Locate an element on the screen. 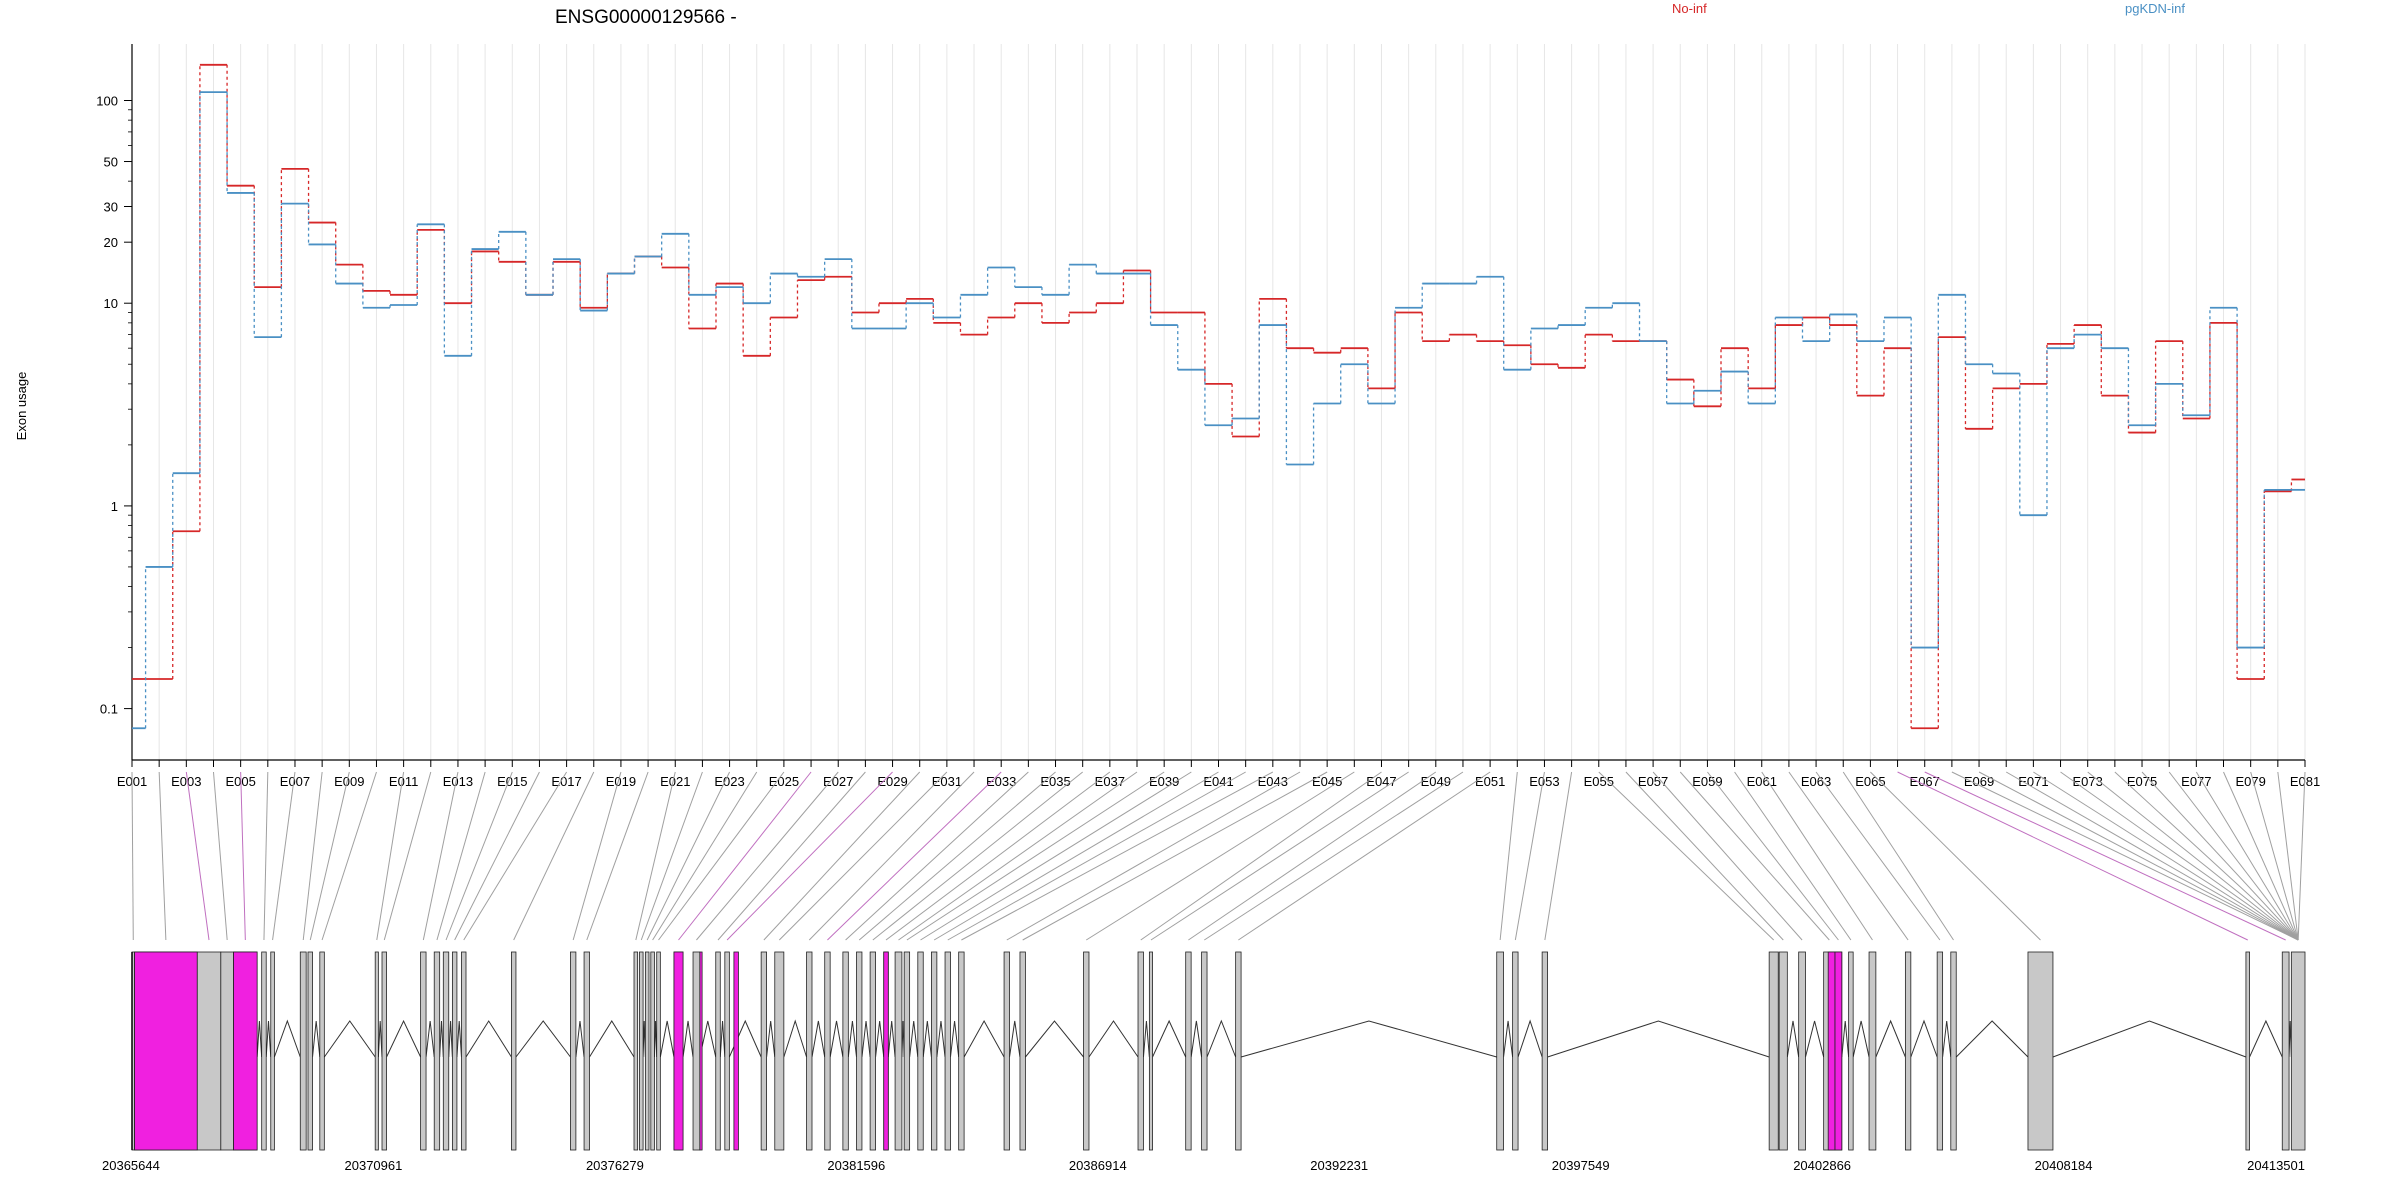  x-tick-label: E039 is located at coordinates (1164, 781).